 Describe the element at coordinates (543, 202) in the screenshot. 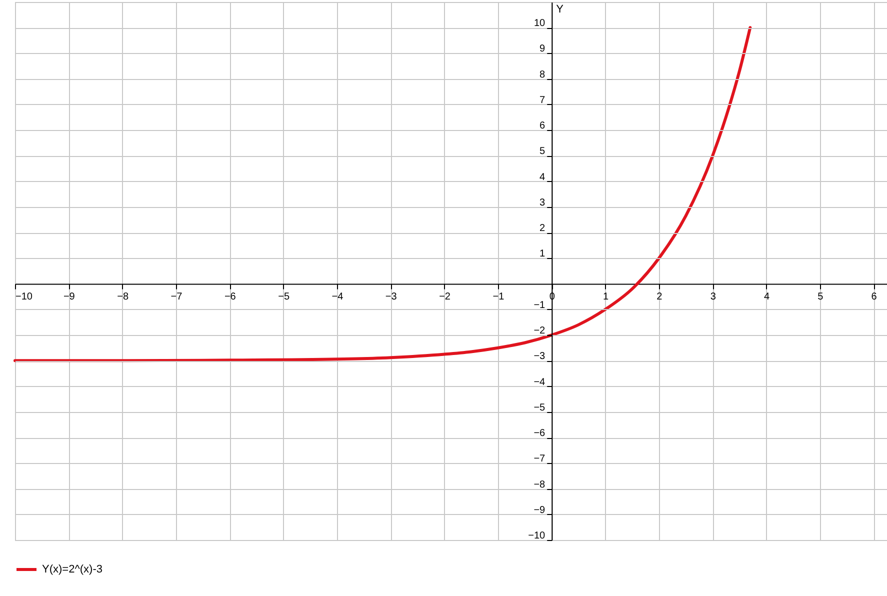

I see `y-tick-label: 3` at that location.